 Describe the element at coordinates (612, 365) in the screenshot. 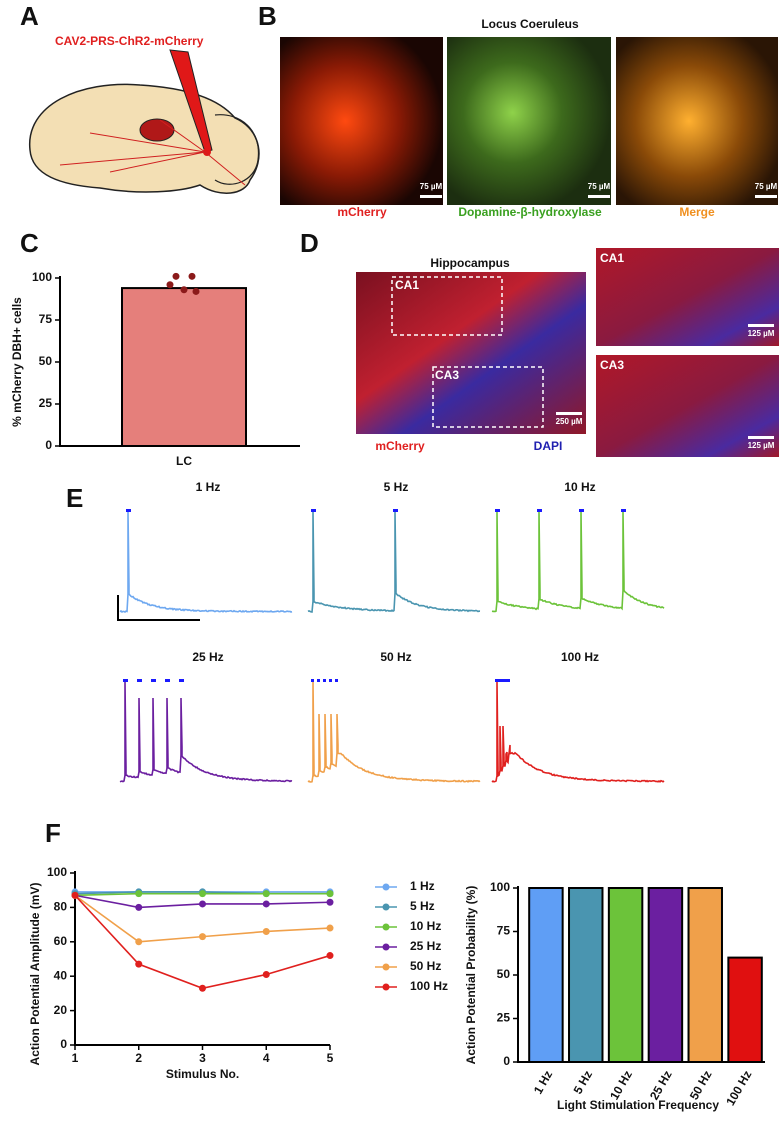

I see `inset-label: CA3` at that location.